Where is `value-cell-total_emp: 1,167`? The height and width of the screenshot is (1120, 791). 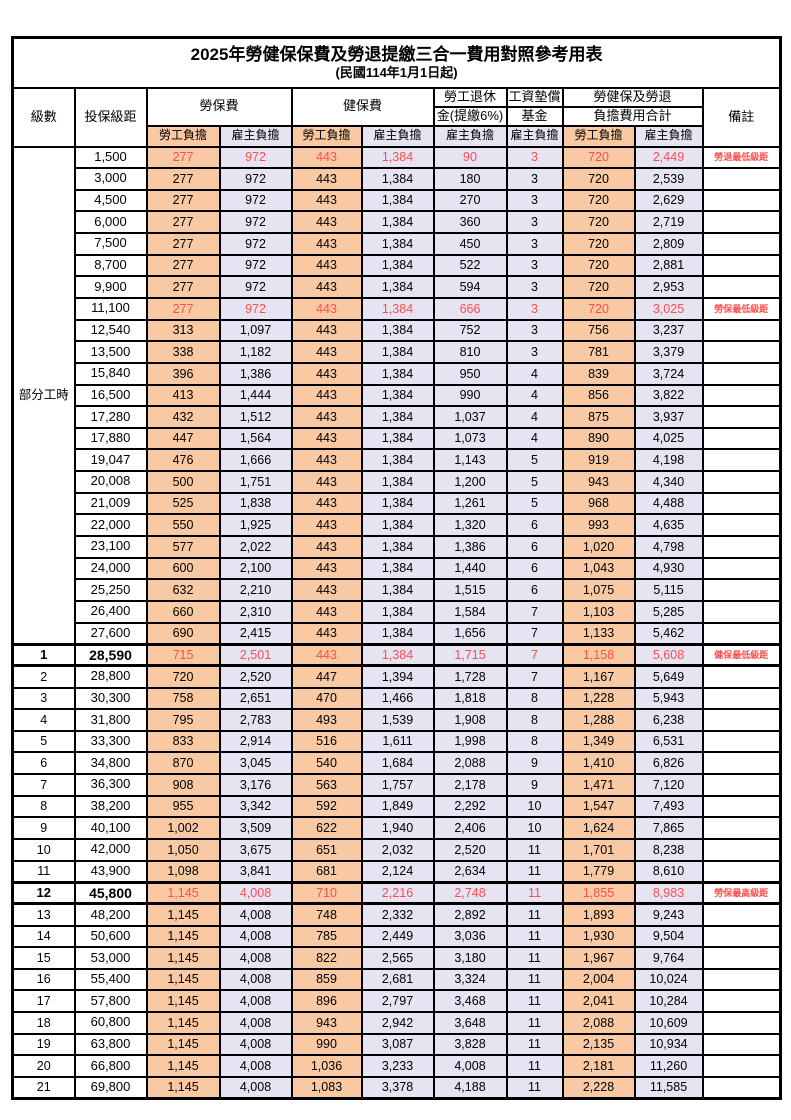
value-cell-total_emp: 1,167 is located at coordinates (598, 676).